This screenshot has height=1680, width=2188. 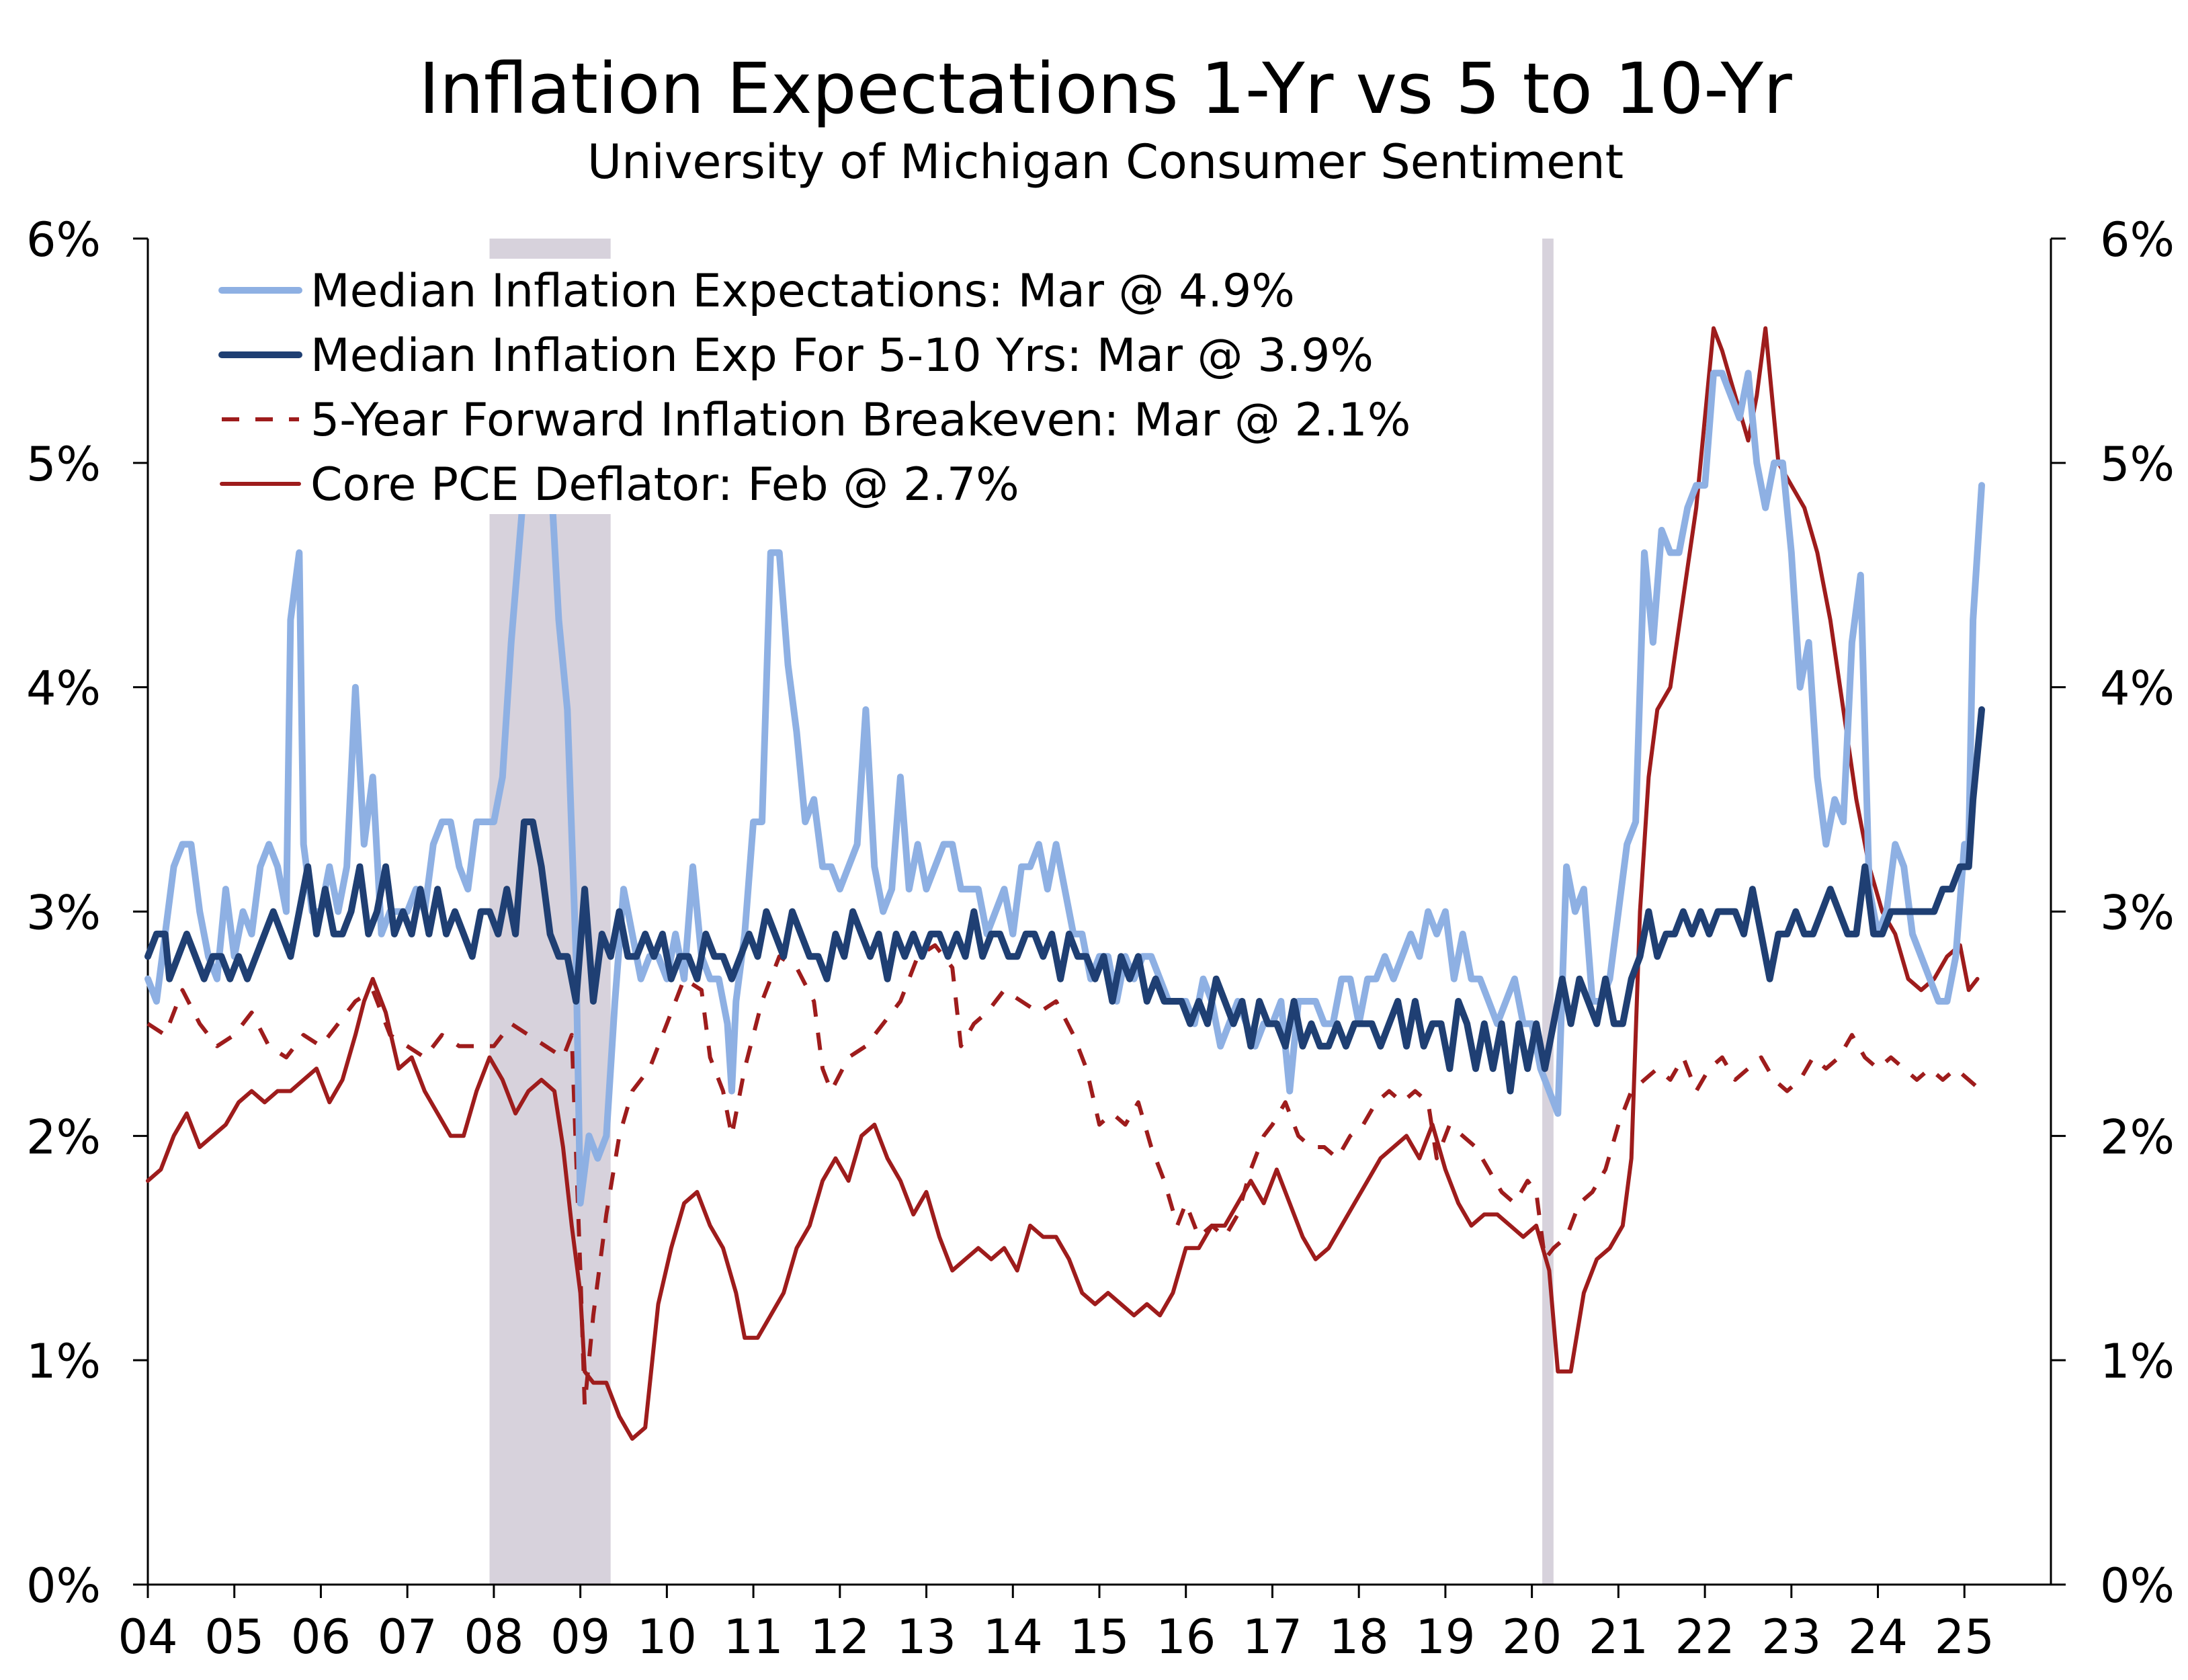 I want to click on x-tick-label: 07, so click(x=407, y=1637).